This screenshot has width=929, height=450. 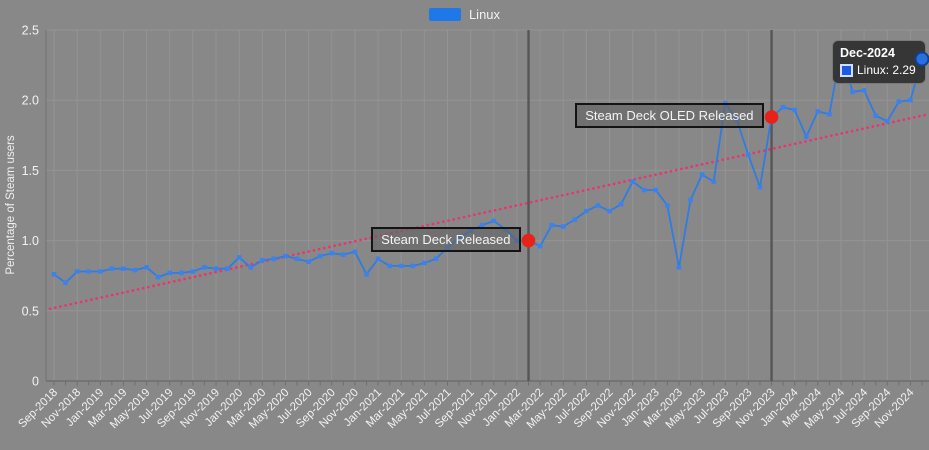 I want to click on y-tick-label: 2.0, so click(x=30, y=101).